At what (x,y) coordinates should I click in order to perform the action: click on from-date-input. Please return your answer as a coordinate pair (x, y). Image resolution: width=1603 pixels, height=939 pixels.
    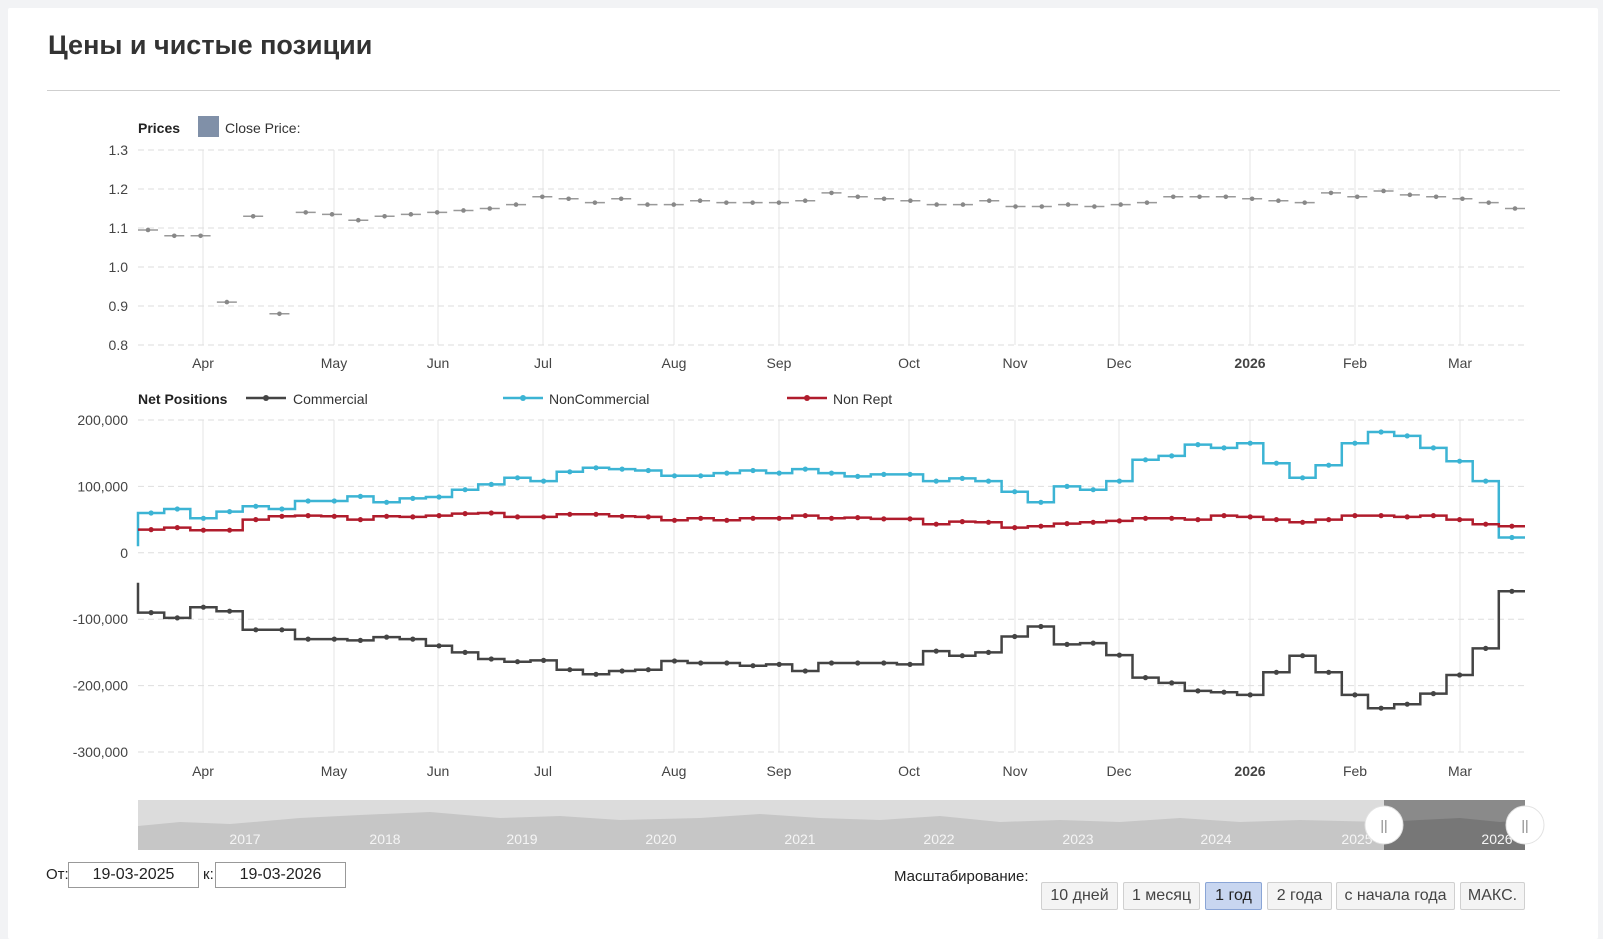
    Looking at the image, I should click on (133, 875).